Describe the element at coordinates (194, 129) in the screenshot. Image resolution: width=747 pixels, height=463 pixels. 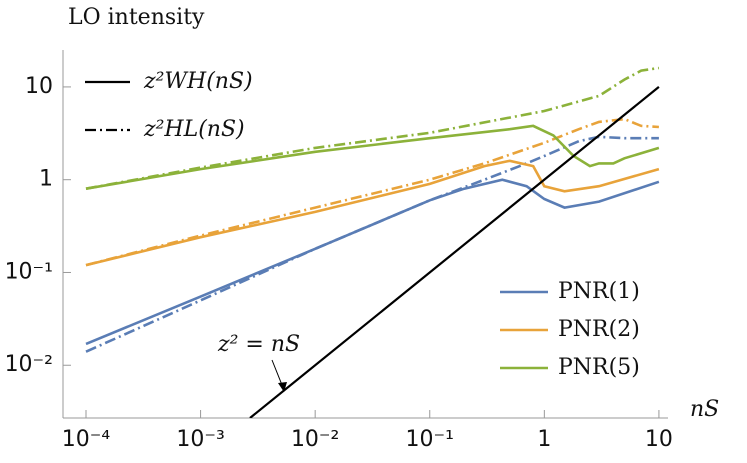
I see `legend-label: z²HL(nS)` at that location.